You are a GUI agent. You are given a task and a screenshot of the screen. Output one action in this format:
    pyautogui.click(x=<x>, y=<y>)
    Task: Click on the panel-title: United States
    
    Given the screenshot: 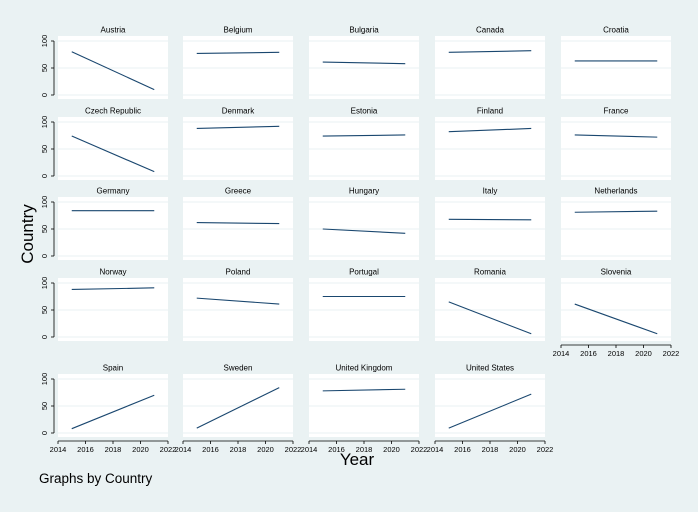 What is the action you would take?
    pyautogui.click(x=490, y=368)
    